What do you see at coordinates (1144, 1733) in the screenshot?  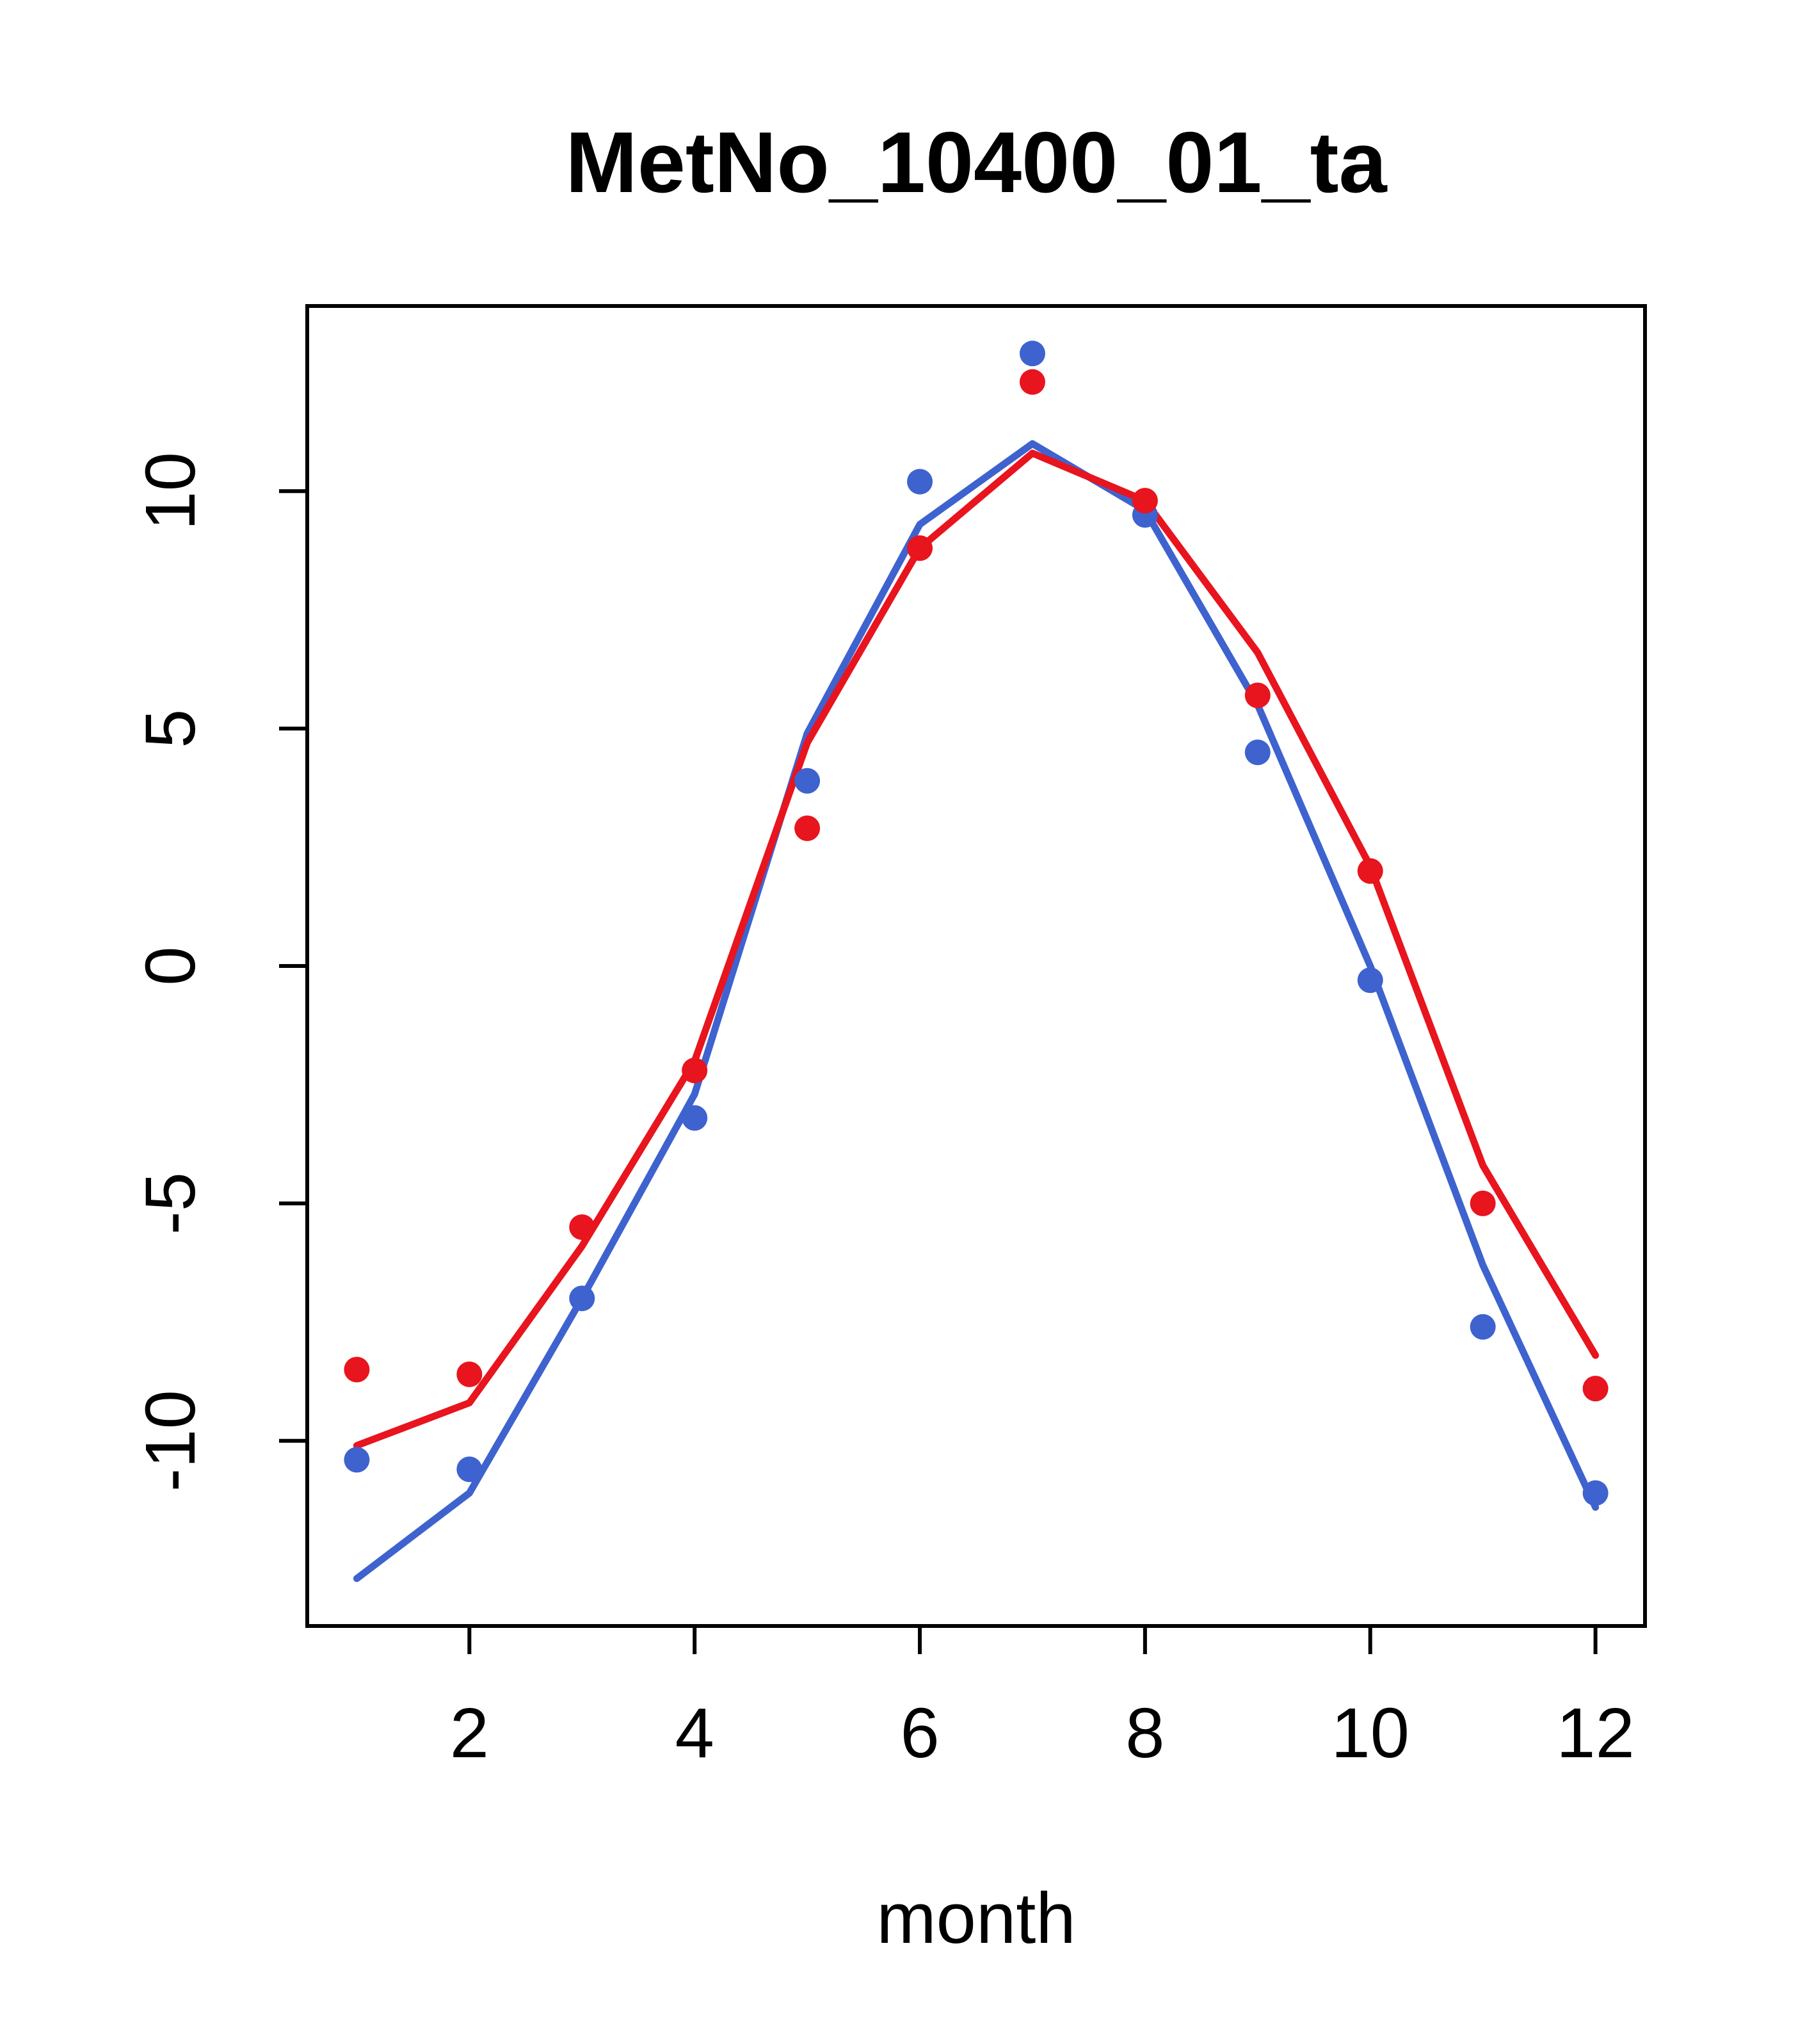 I see `x-axis-tick-label: 8` at bounding box center [1144, 1733].